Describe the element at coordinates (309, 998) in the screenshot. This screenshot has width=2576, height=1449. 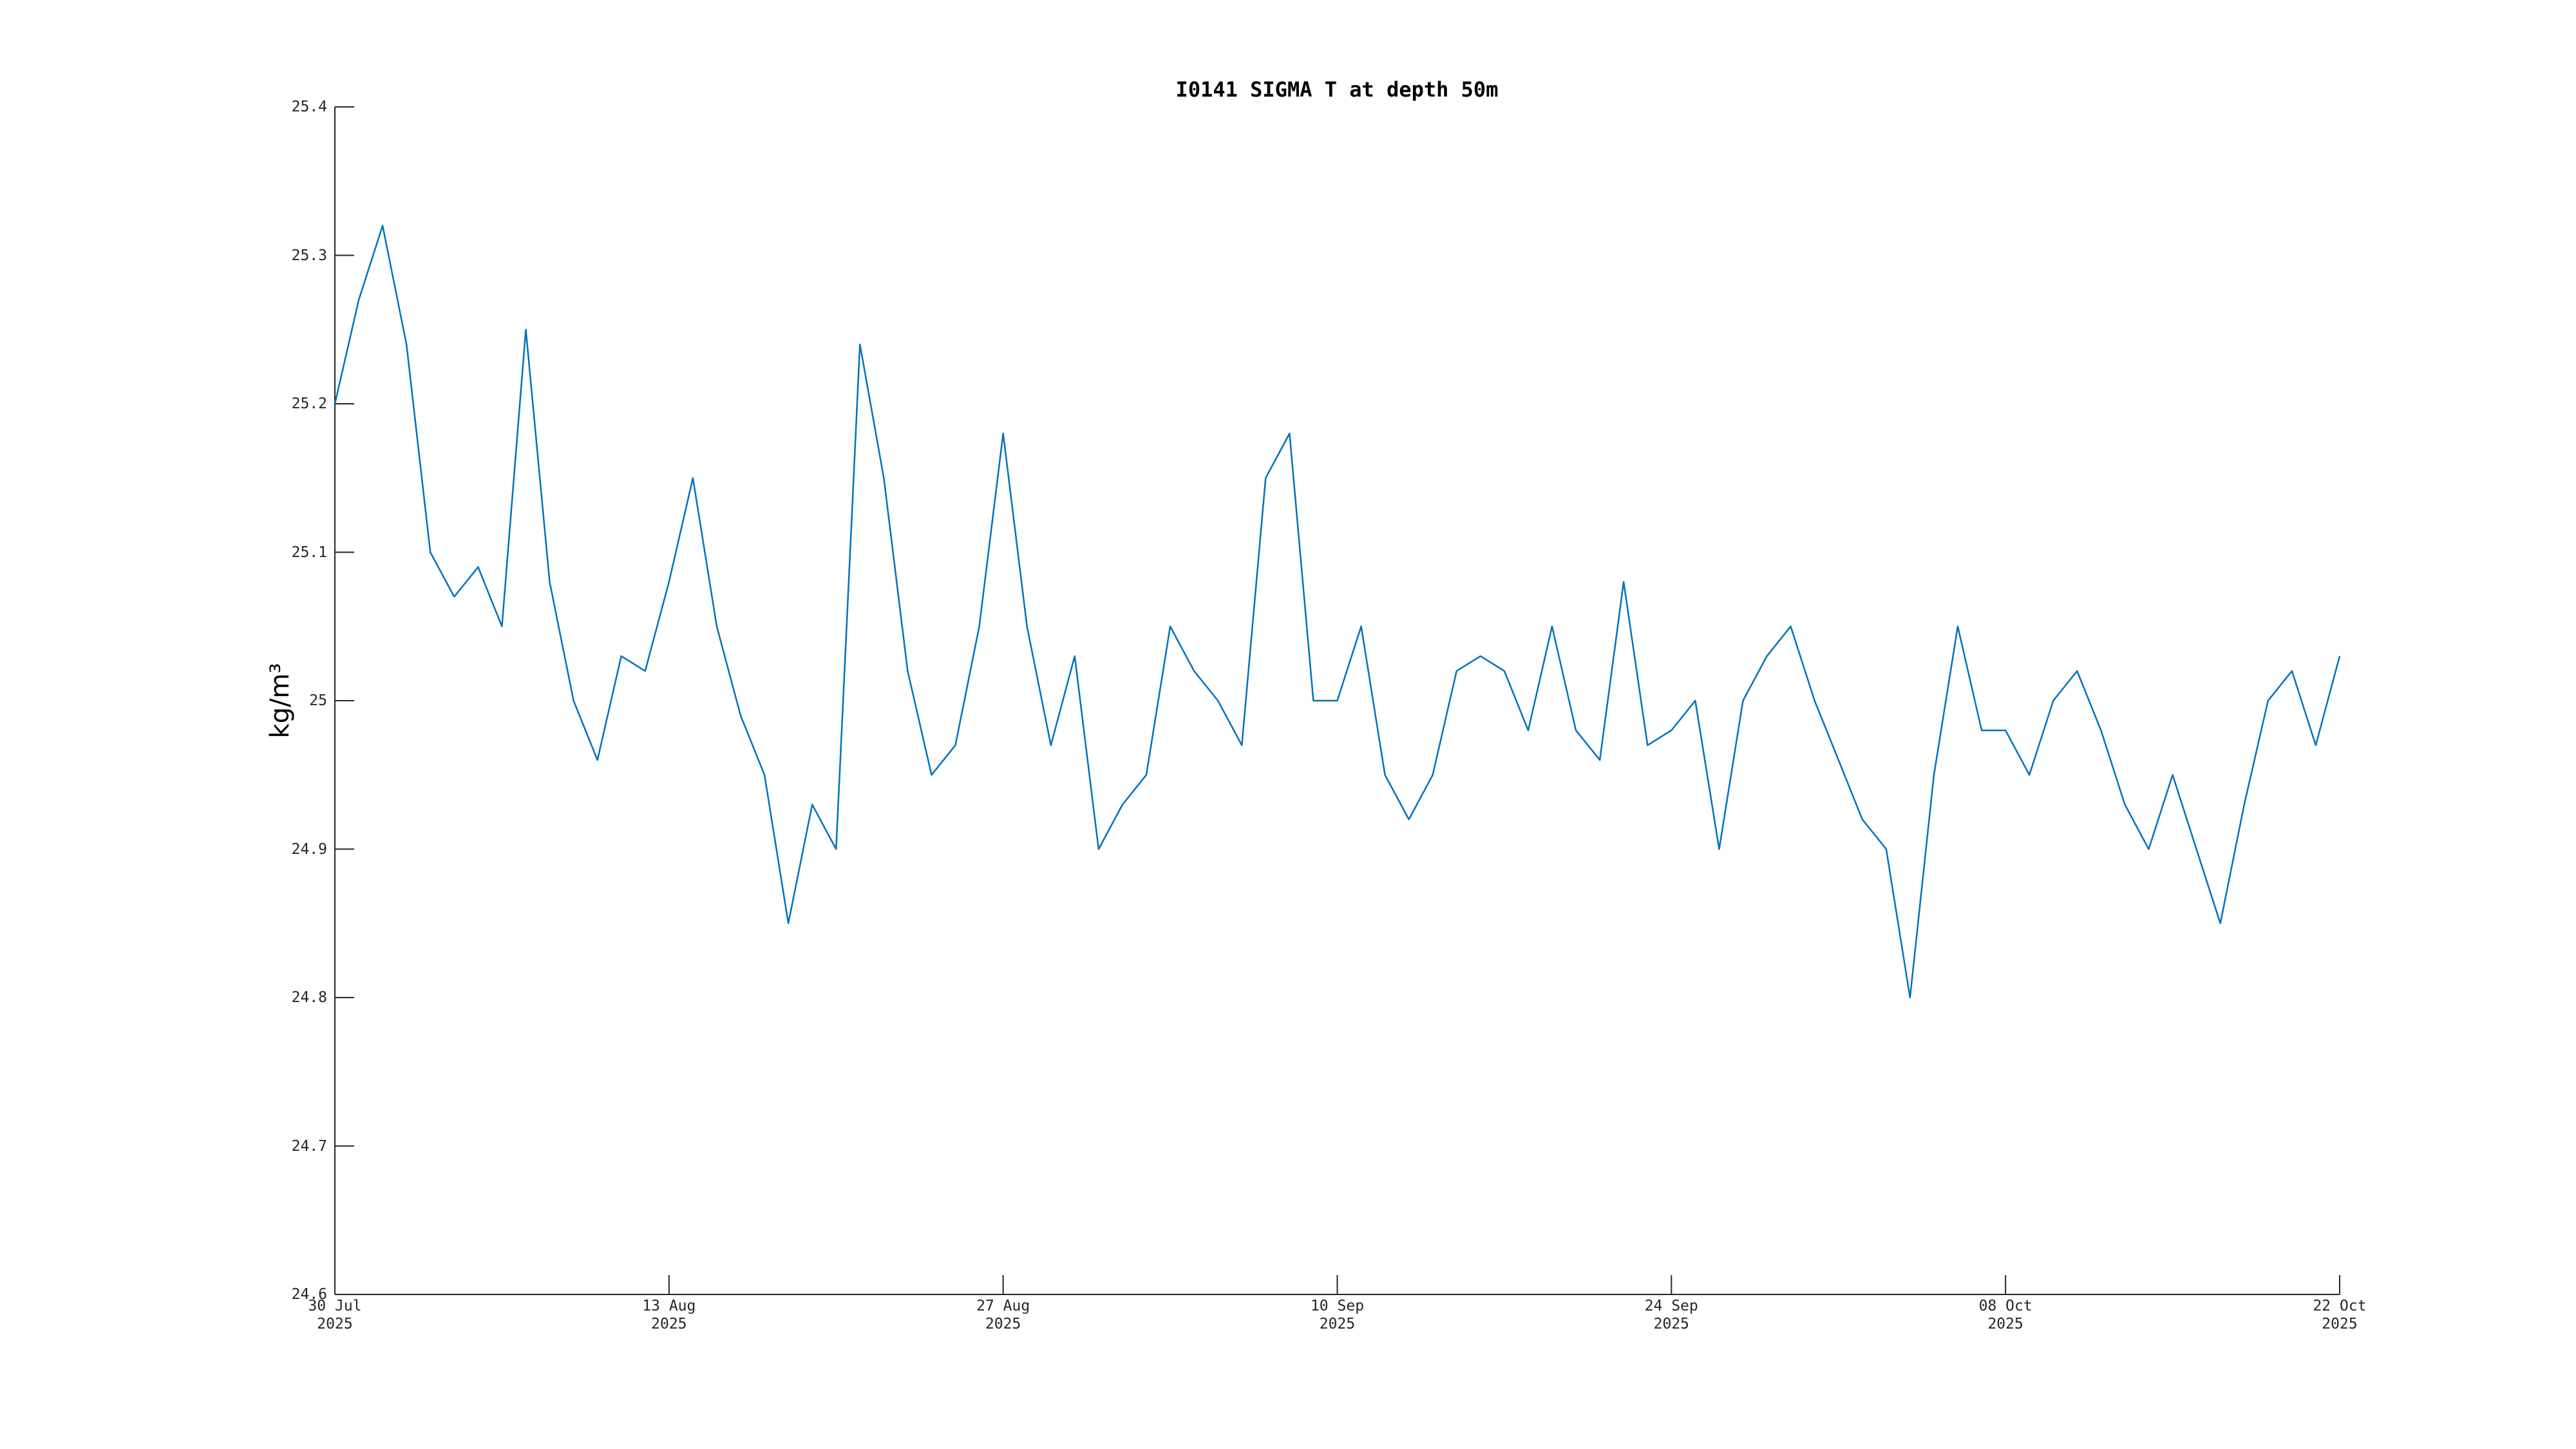
I see `y-tick-label: 24.8` at that location.